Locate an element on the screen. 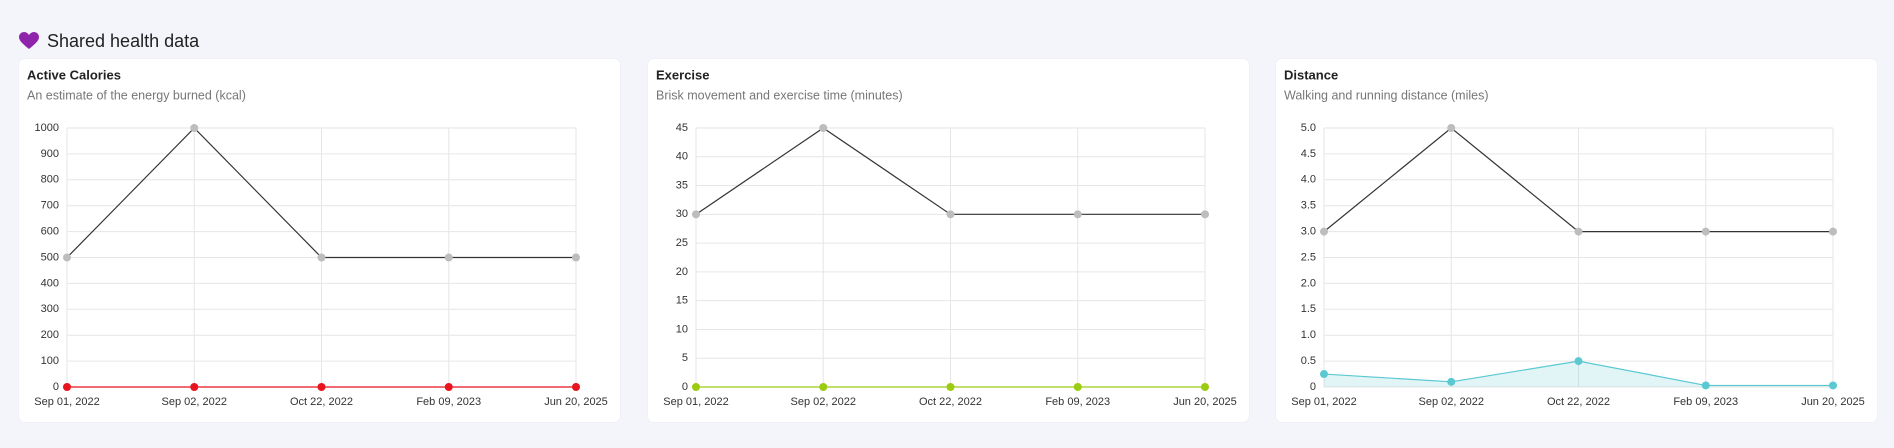 The height and width of the screenshot is (448, 1894). heart-icon is located at coordinates (29, 40).